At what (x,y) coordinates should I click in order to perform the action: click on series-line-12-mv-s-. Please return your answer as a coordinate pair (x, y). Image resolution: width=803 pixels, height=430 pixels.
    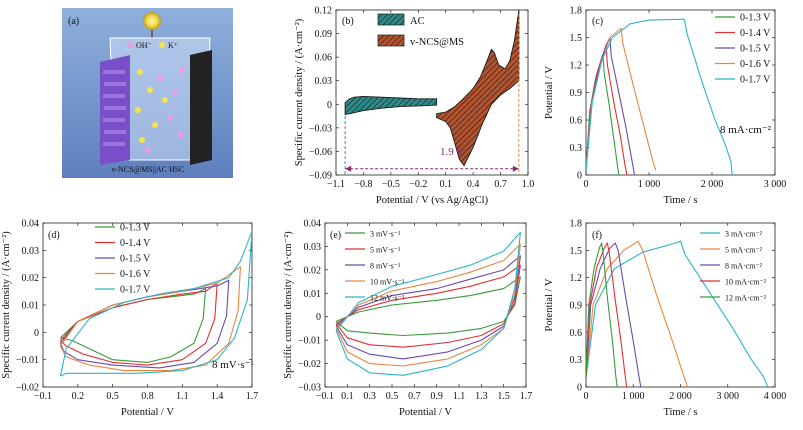
    Looking at the image, I should click on (428, 303).